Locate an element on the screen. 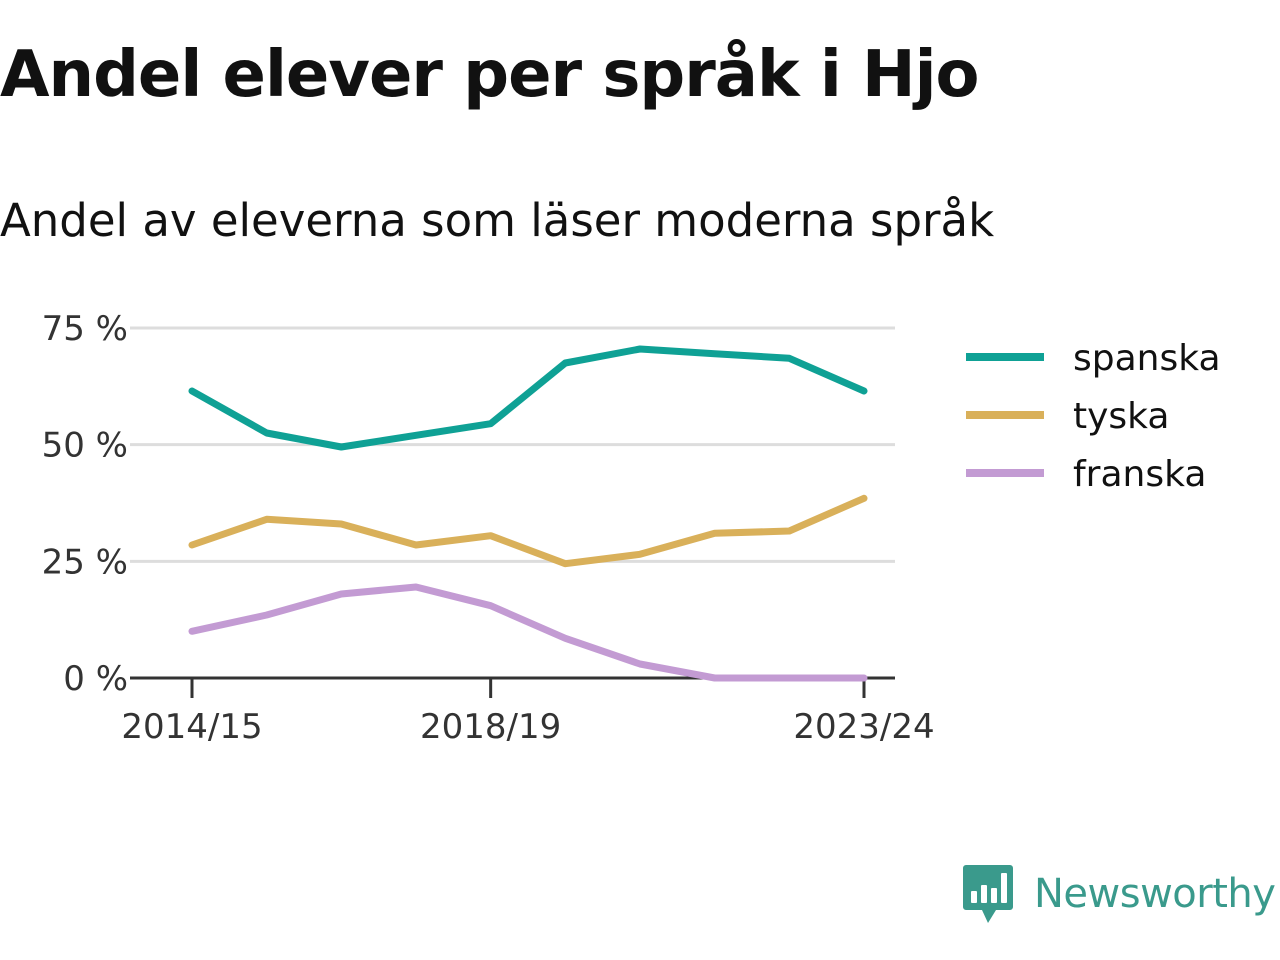 The width and height of the screenshot is (1280, 960). x-tick-label: 2014/15 is located at coordinates (191, 727).